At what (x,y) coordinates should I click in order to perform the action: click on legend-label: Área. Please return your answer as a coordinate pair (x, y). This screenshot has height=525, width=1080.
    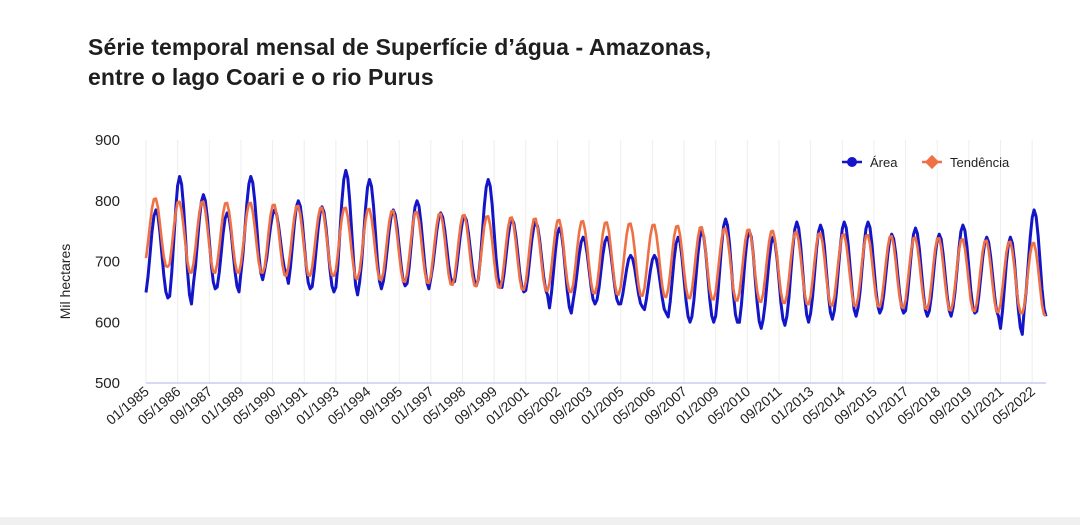
    Looking at the image, I should click on (884, 162).